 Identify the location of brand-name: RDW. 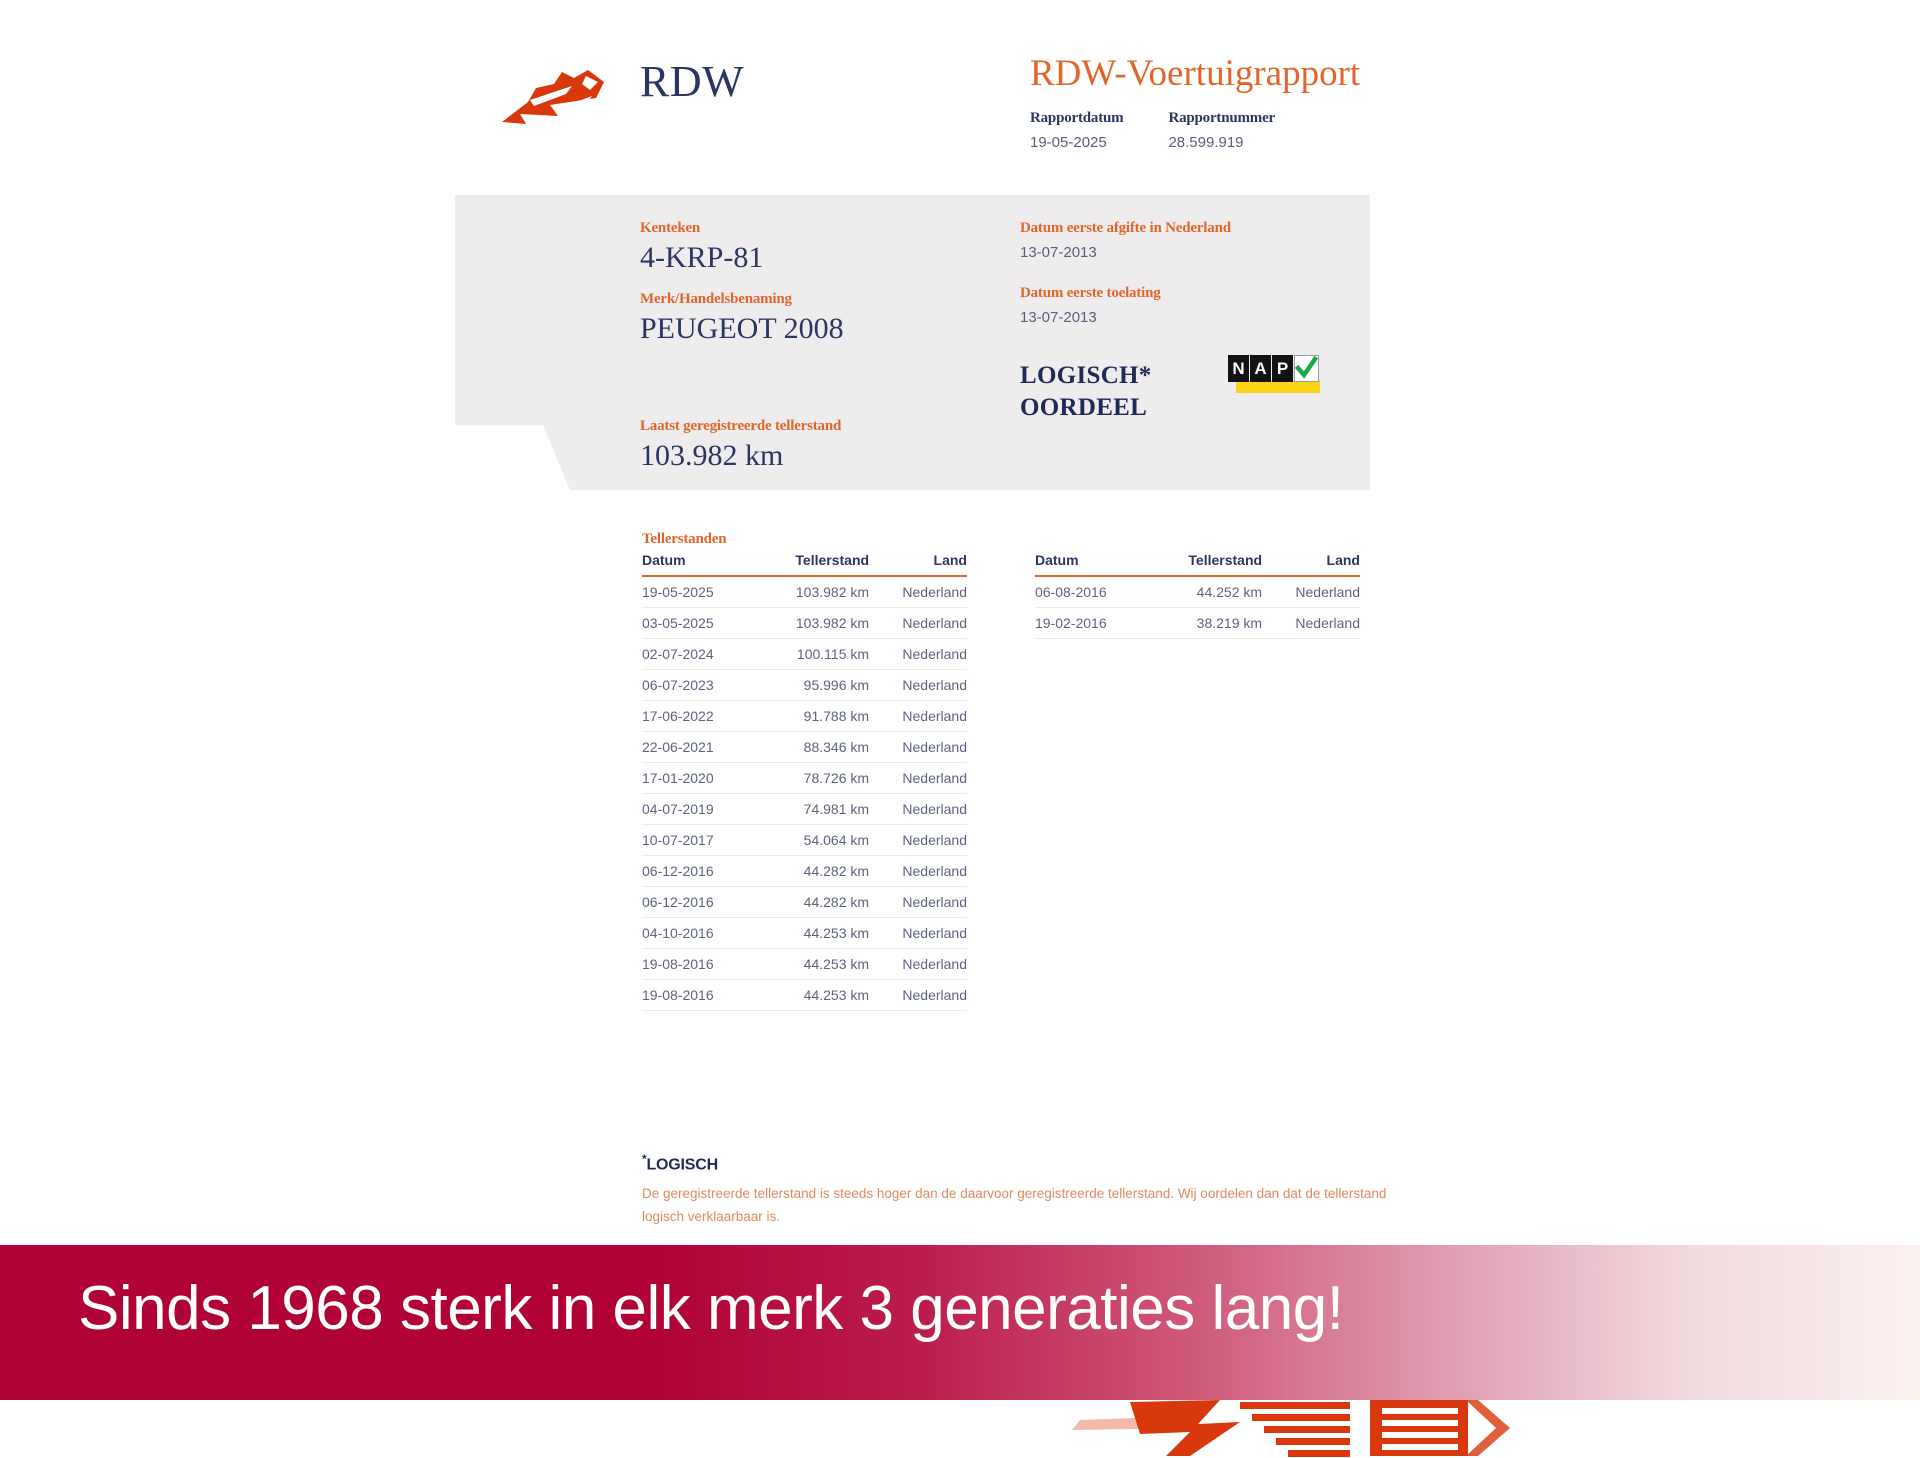
(692, 81).